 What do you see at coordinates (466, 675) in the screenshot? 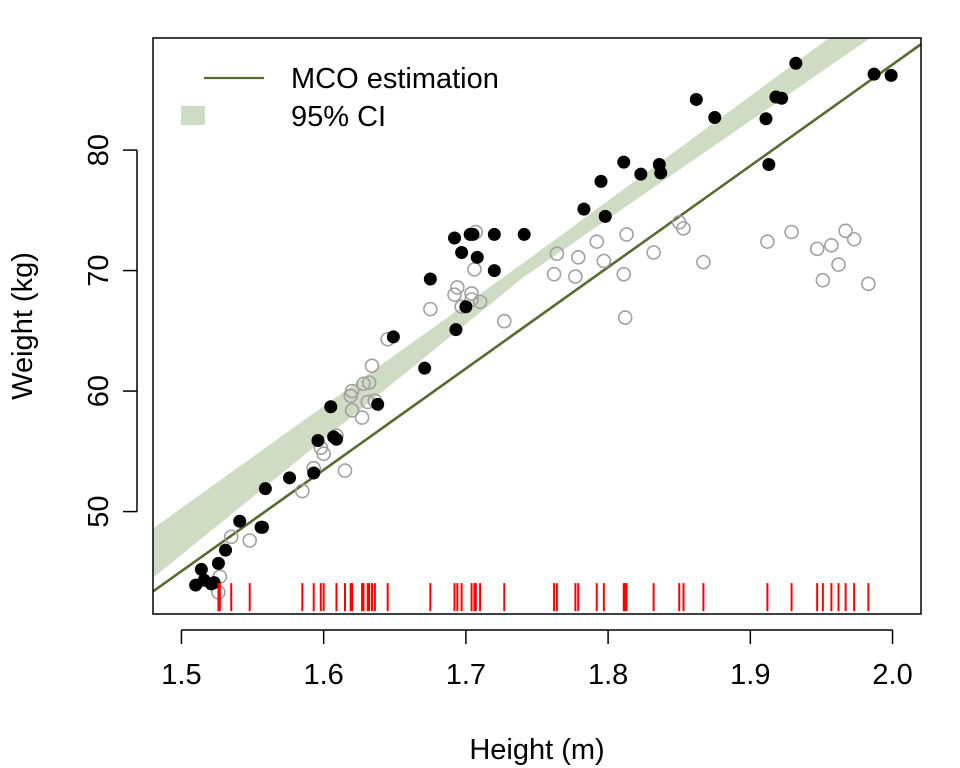
I see `x-tick-label: 1.7` at bounding box center [466, 675].